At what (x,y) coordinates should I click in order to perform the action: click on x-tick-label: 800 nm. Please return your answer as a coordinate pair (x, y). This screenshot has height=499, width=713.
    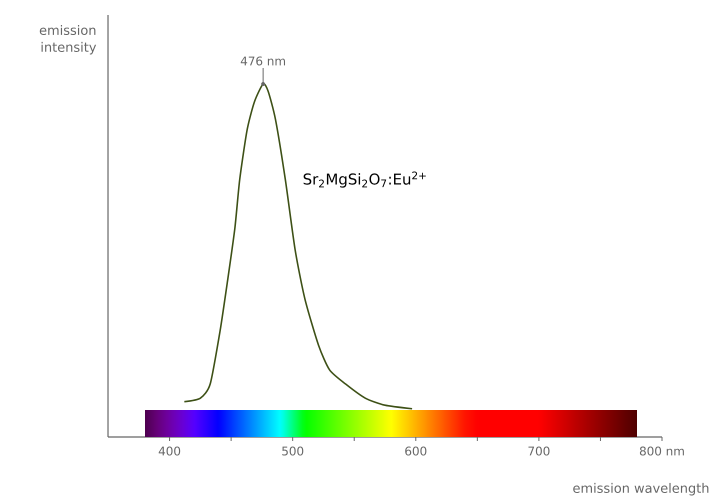
    Looking at the image, I should click on (662, 451).